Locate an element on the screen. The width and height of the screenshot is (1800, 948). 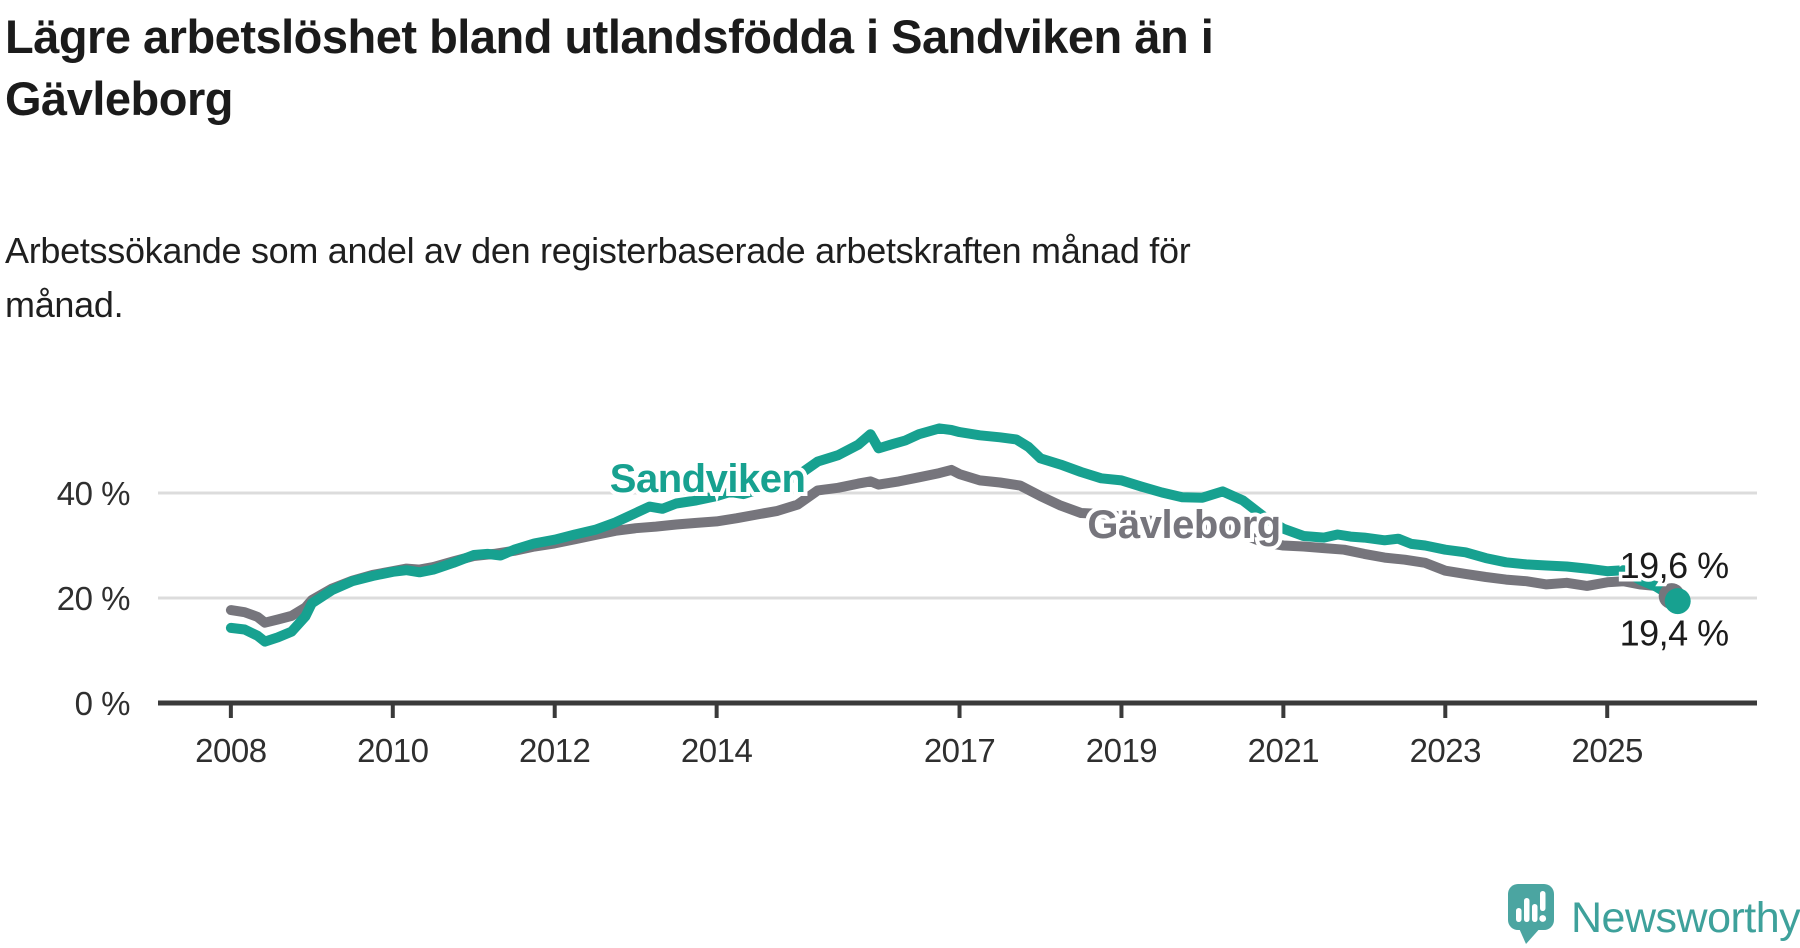
end-value-gavleborg: 19,6 % is located at coordinates (1674, 565).